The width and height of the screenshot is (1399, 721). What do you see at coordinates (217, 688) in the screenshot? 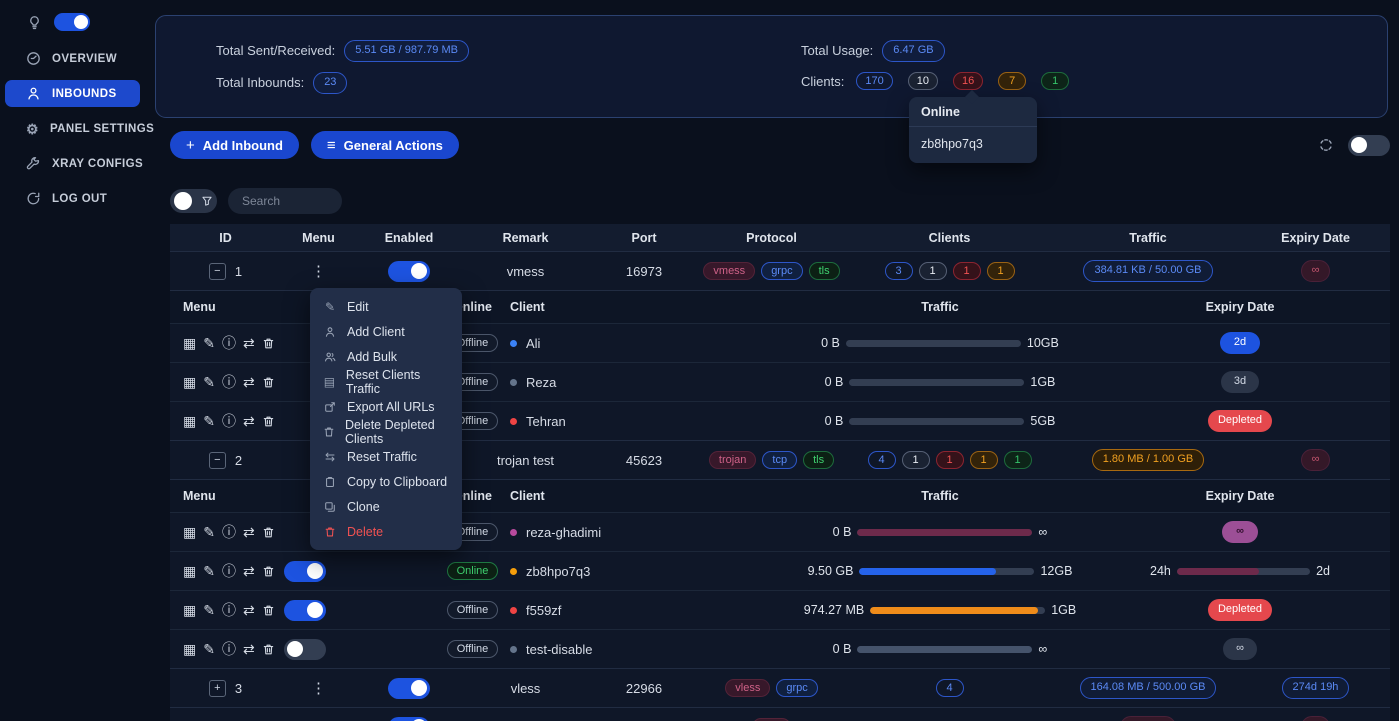
I see `expand-icon: +` at bounding box center [217, 688].